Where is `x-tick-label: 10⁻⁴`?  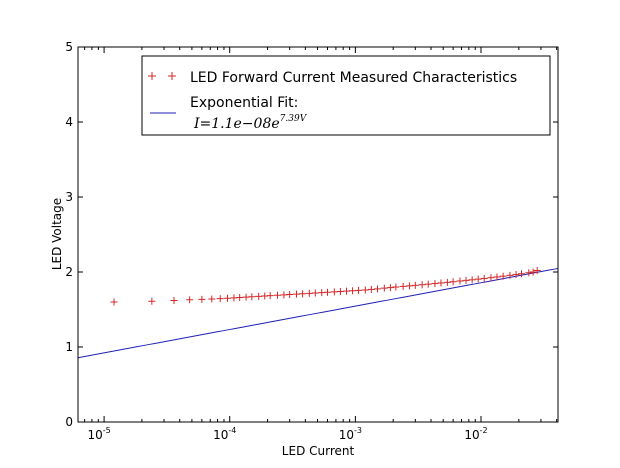
x-tick-label: 10⁻⁴ is located at coordinates (224, 434).